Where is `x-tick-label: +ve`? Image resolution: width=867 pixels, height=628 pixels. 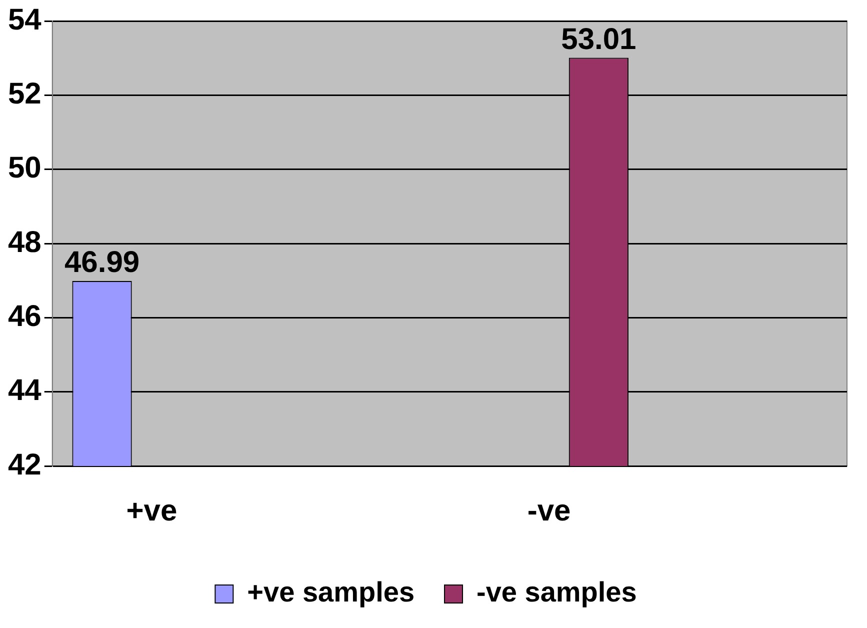
x-tick-label: +ve is located at coordinates (152, 511).